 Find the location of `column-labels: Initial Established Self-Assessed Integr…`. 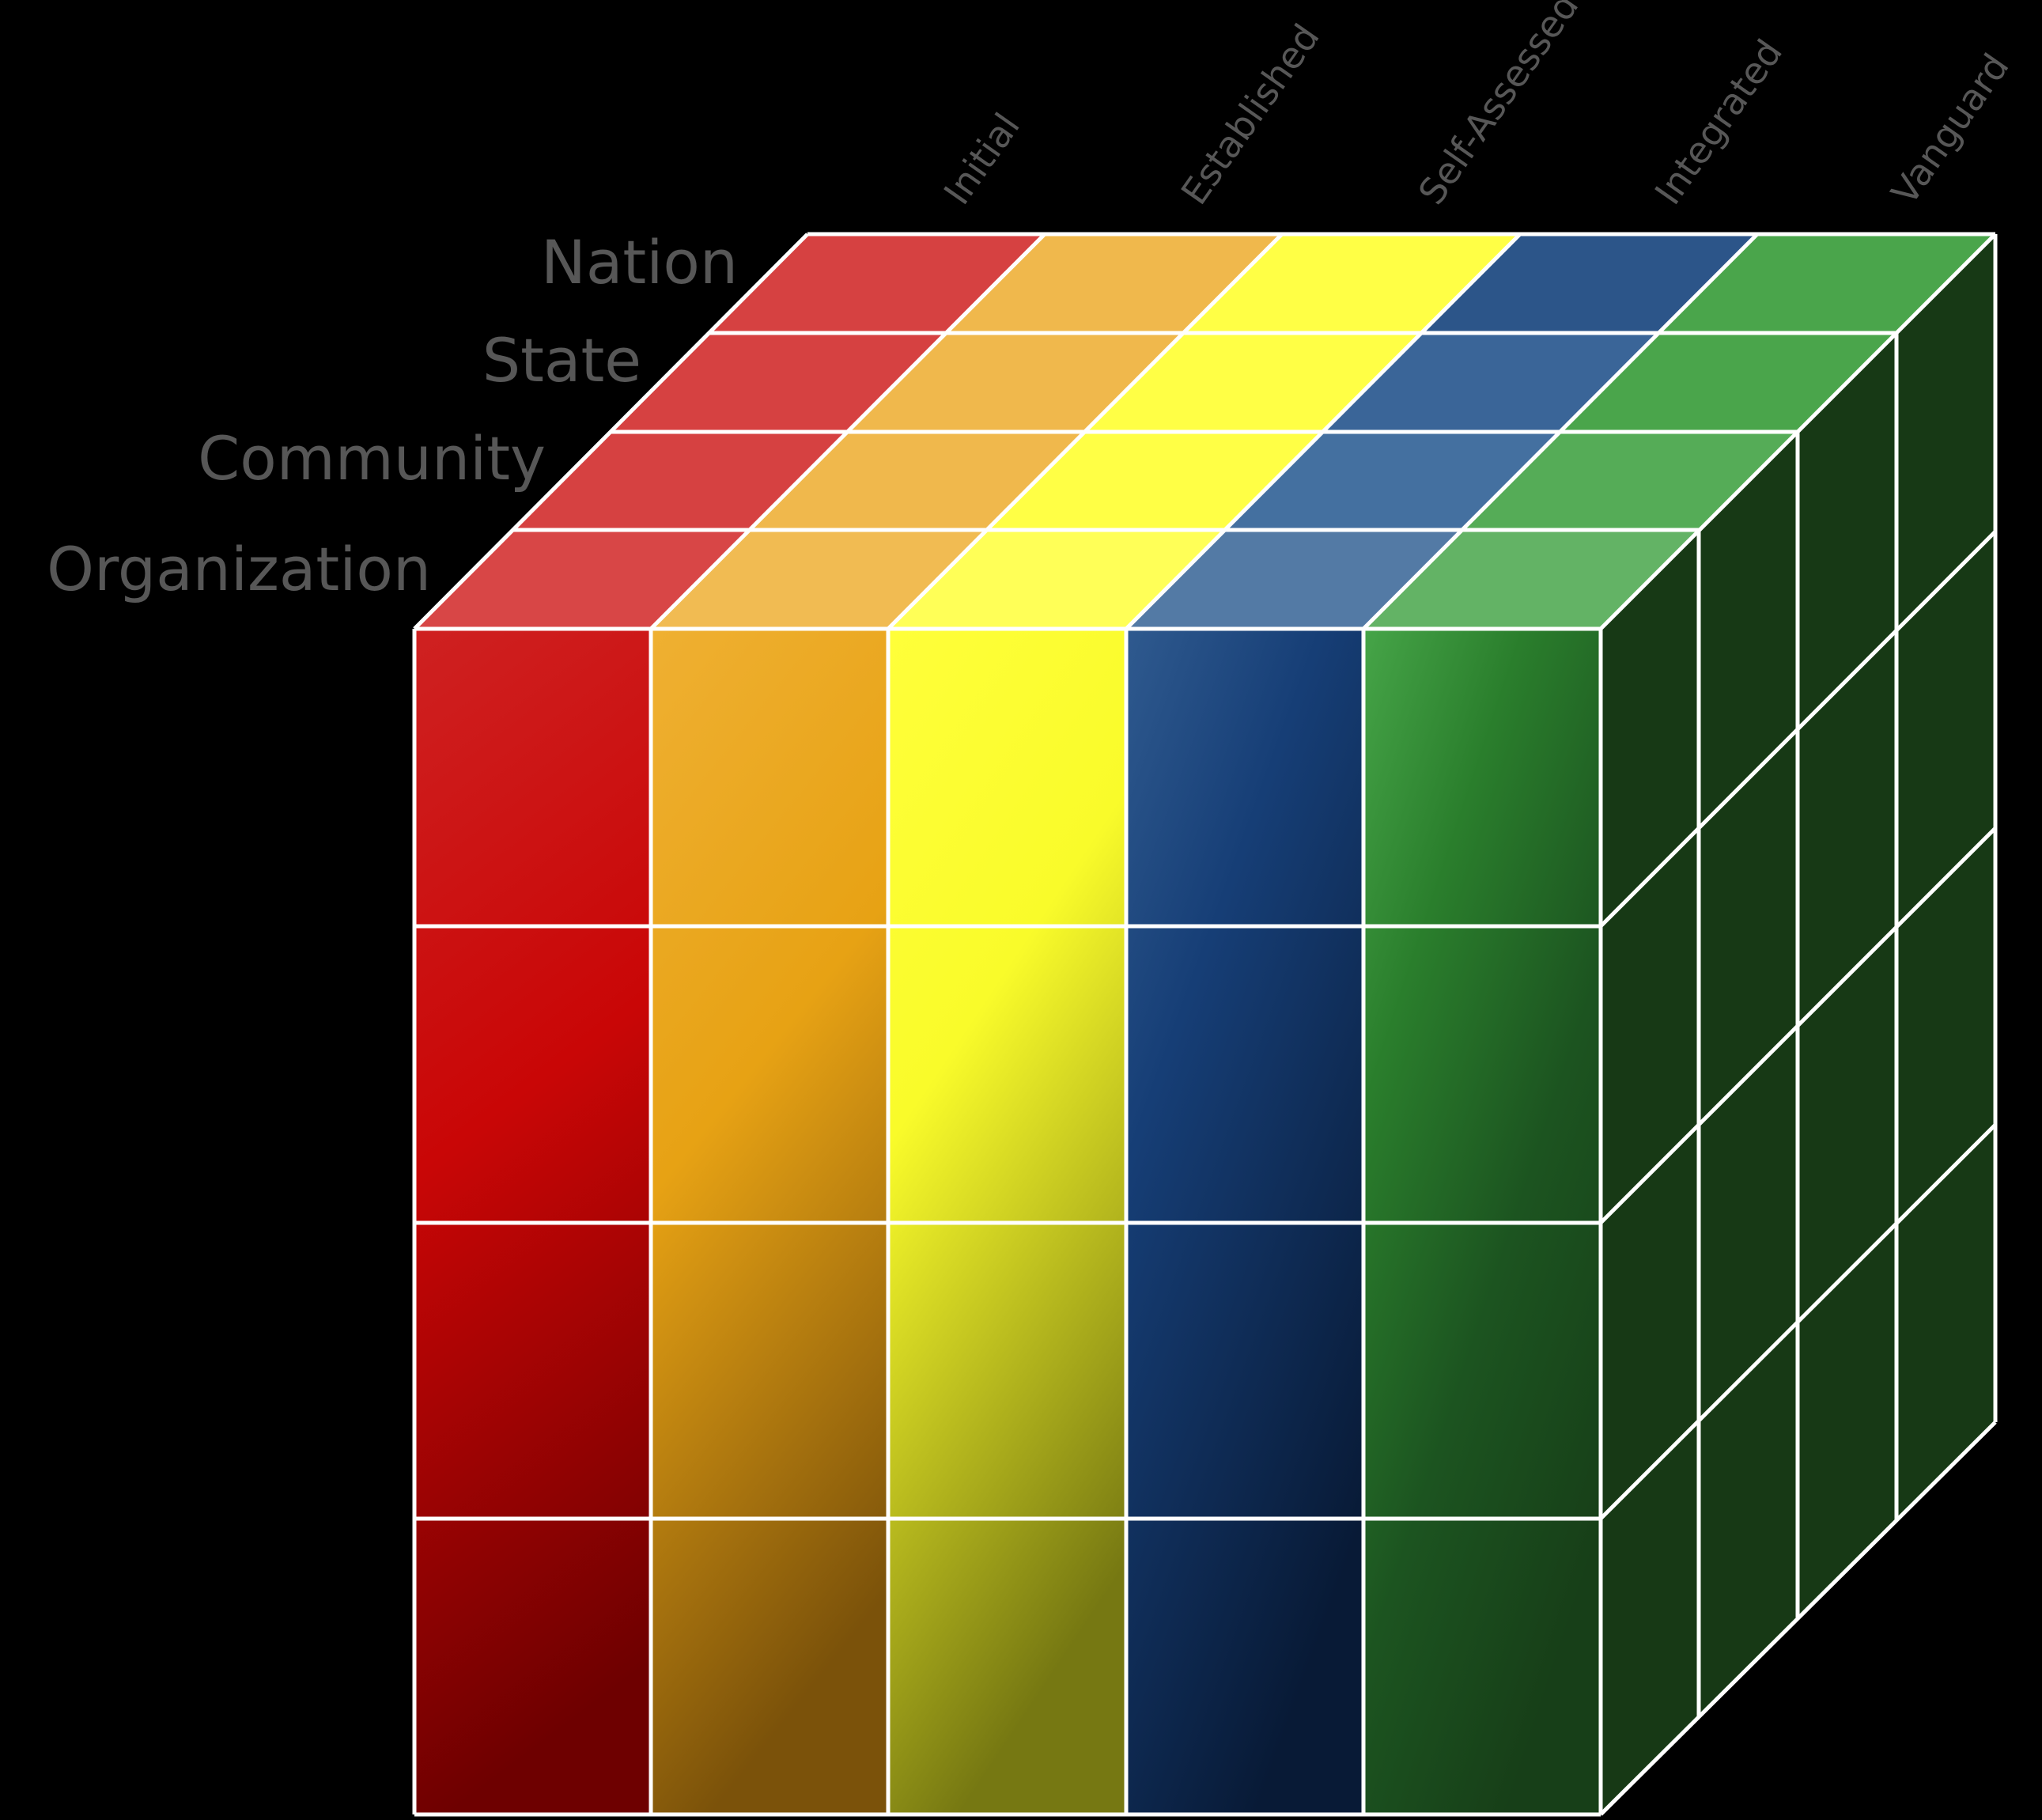

column-labels: Initial Established Self-Assessed Integr… is located at coordinates (1476, 106).